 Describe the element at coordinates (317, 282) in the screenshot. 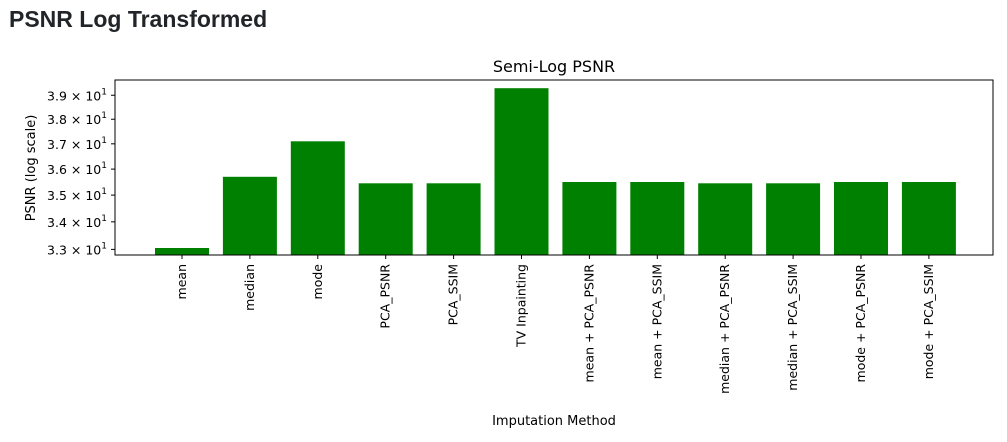

I see `x-tick-label: mode` at that location.